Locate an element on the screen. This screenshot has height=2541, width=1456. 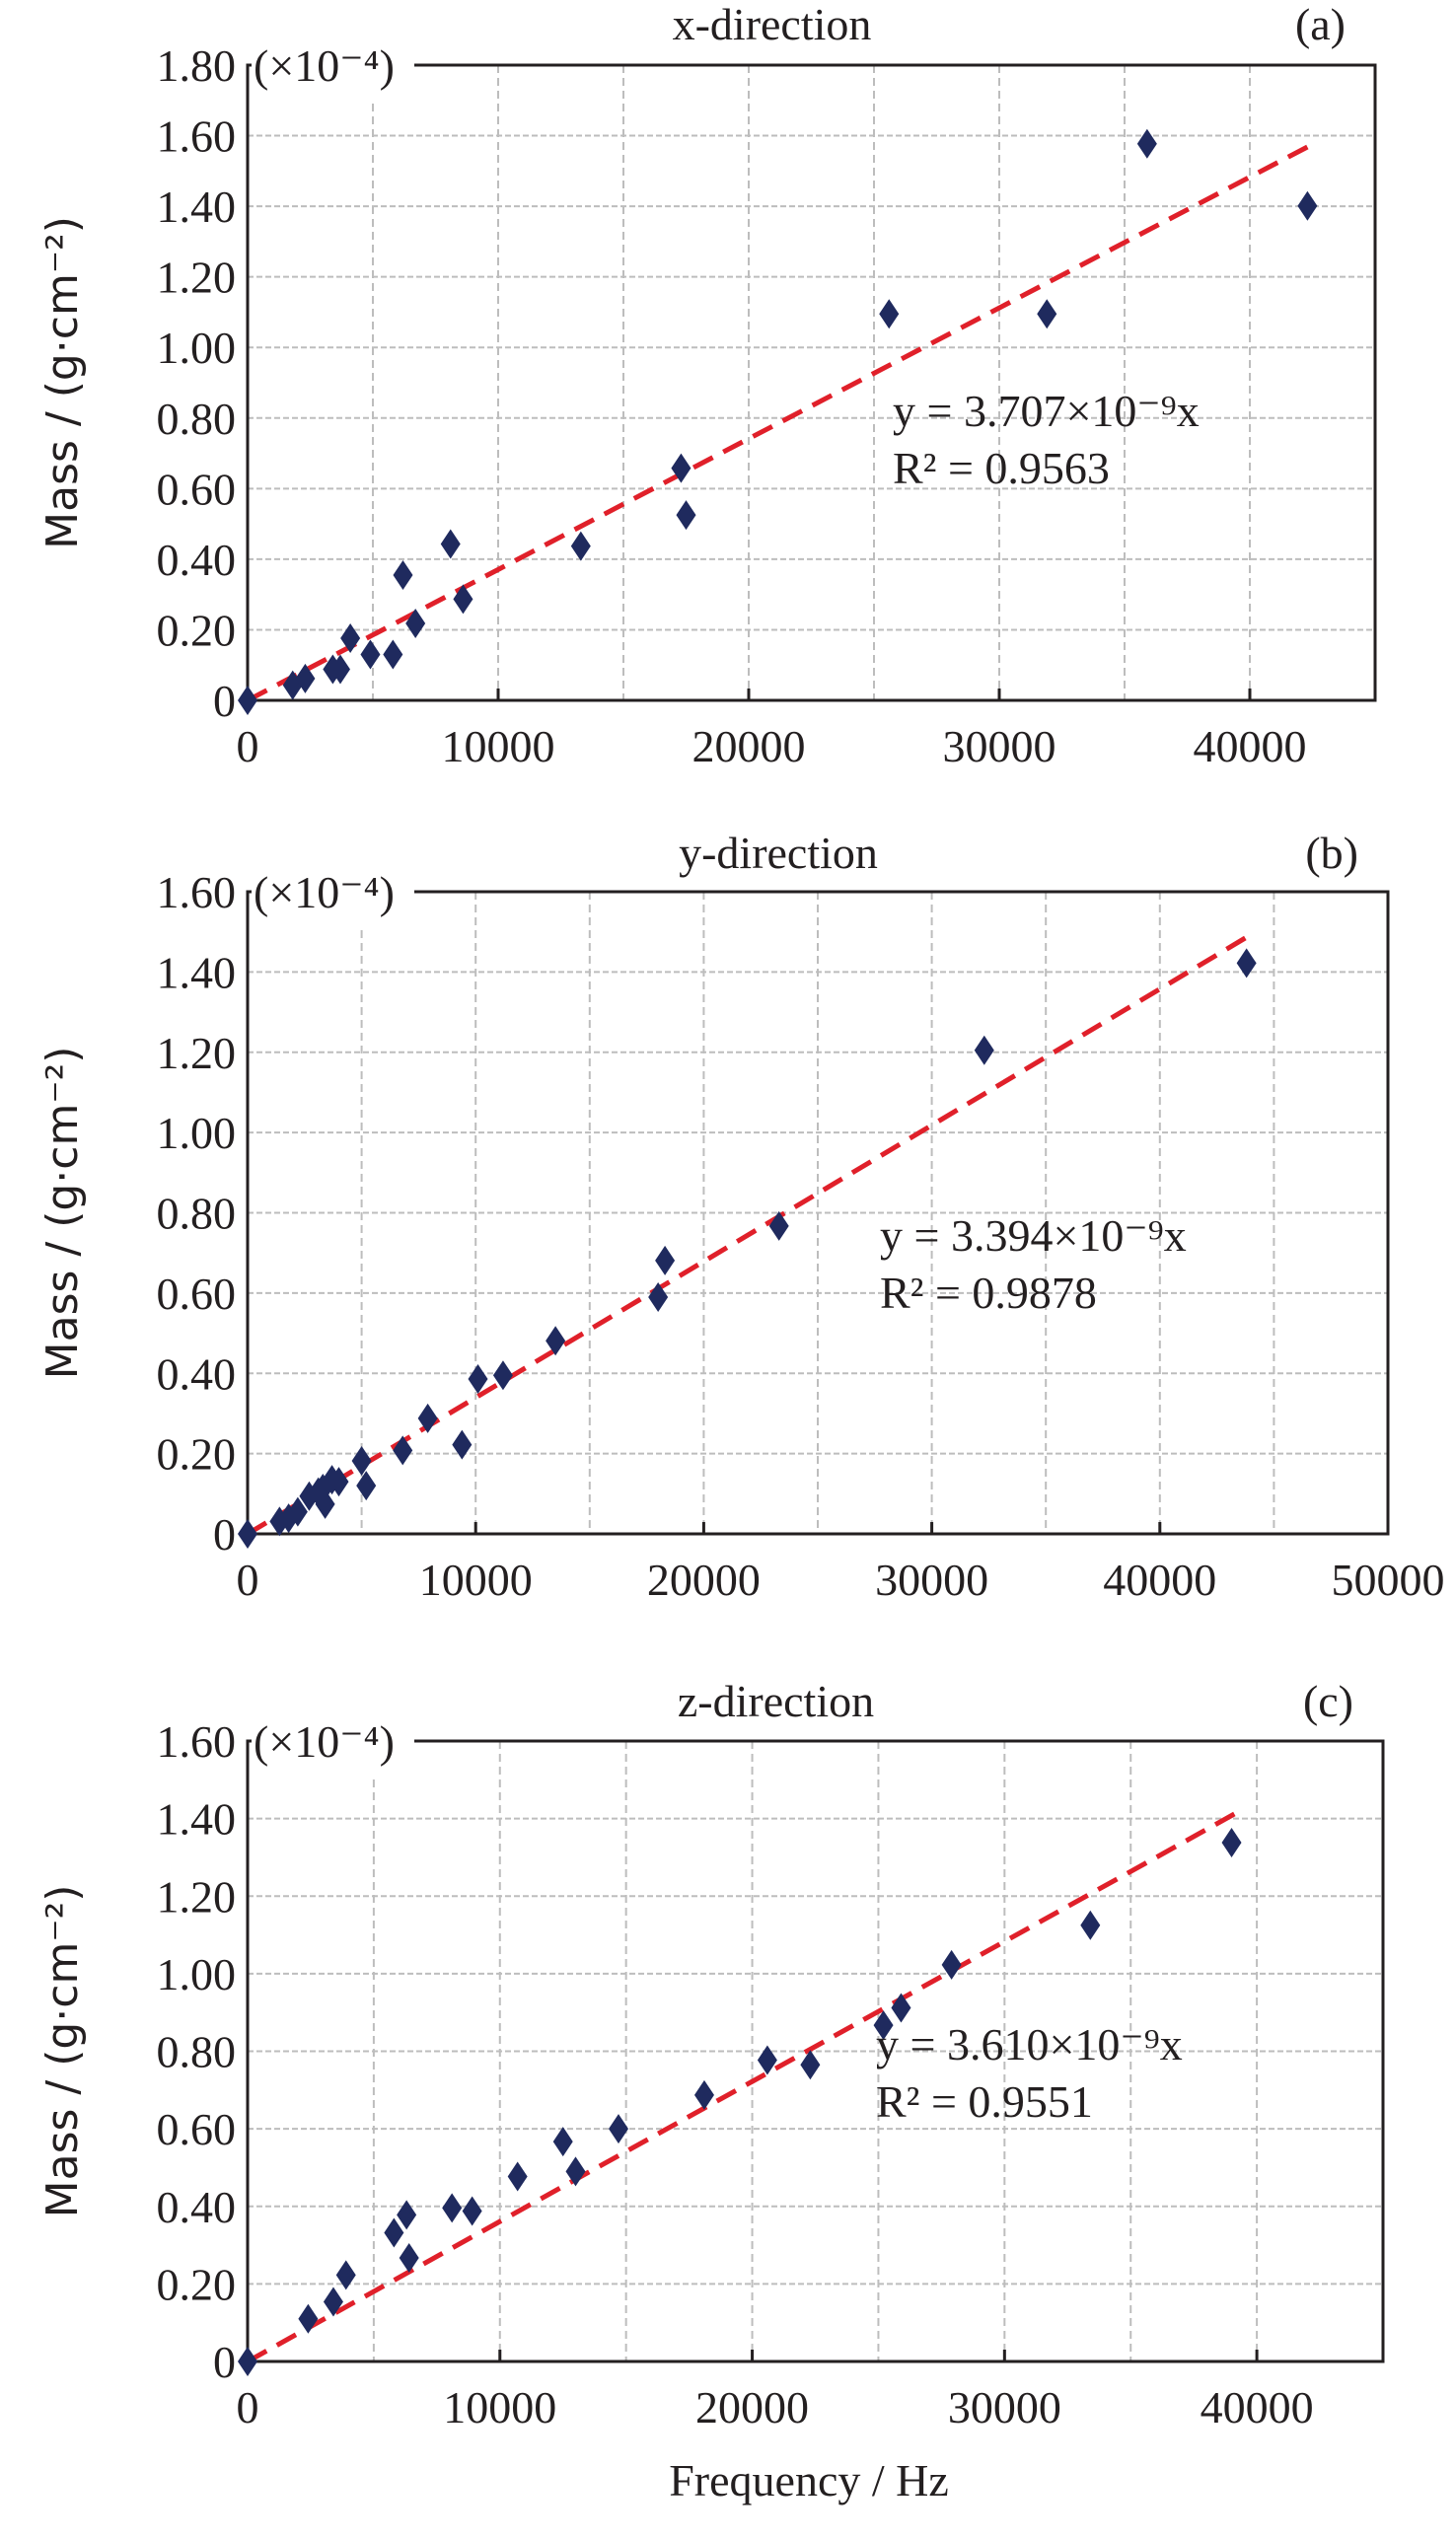
r-squared: R² = 0.9563 is located at coordinates (1001, 468).